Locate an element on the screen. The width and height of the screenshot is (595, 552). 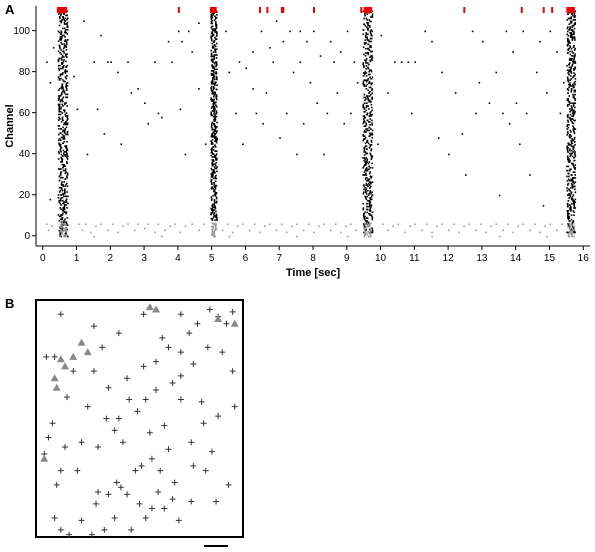
burst-indicator is located at coordinates (213, 10).